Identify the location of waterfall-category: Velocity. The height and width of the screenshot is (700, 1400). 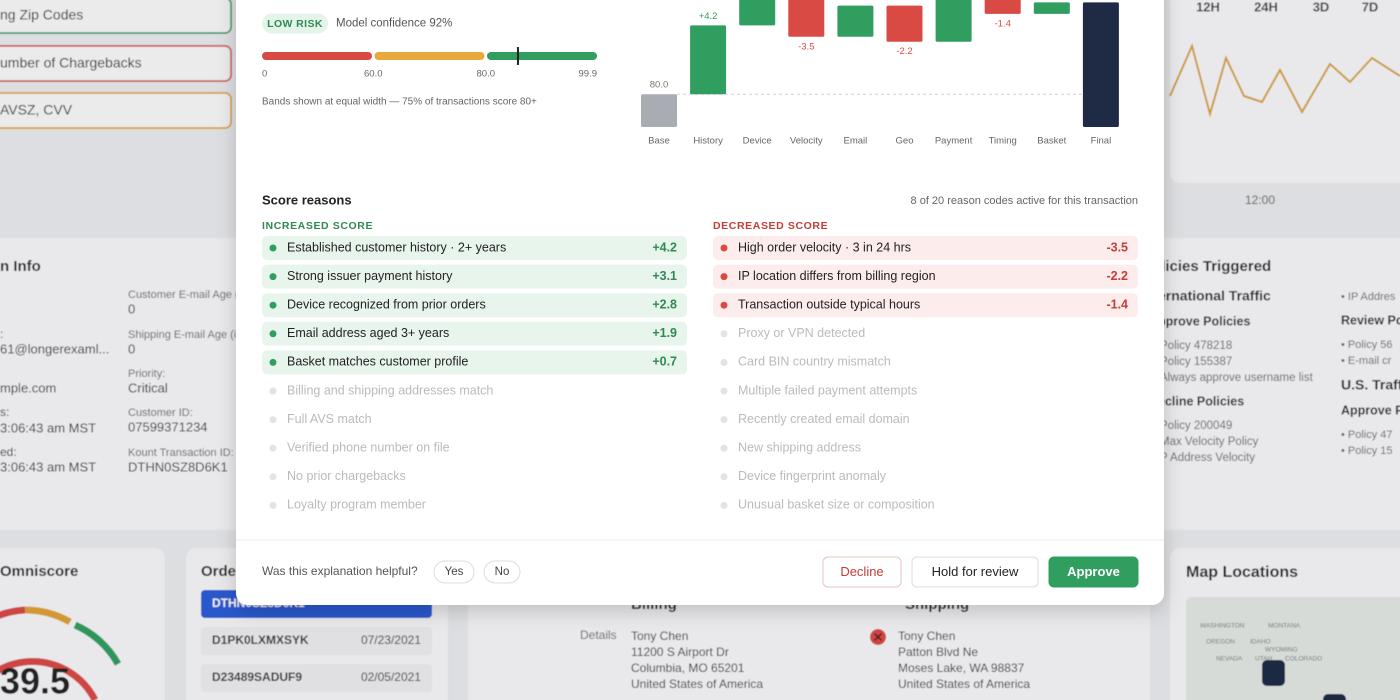
(806, 141).